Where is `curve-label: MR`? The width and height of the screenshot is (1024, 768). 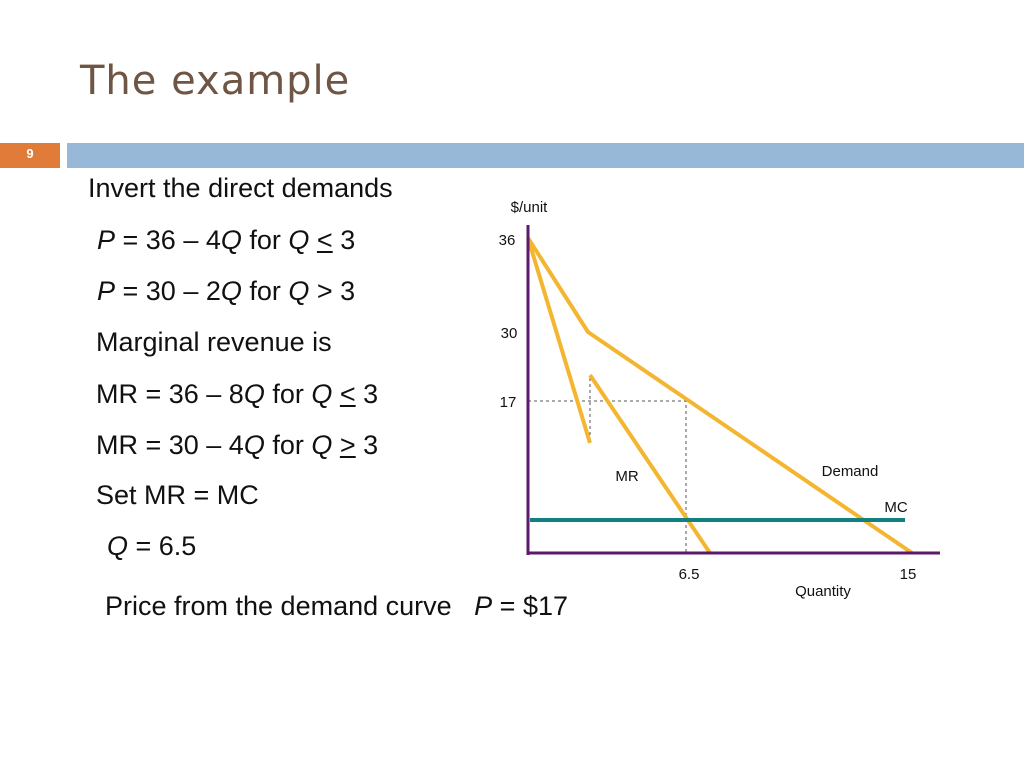
curve-label: MR is located at coordinates (626, 476).